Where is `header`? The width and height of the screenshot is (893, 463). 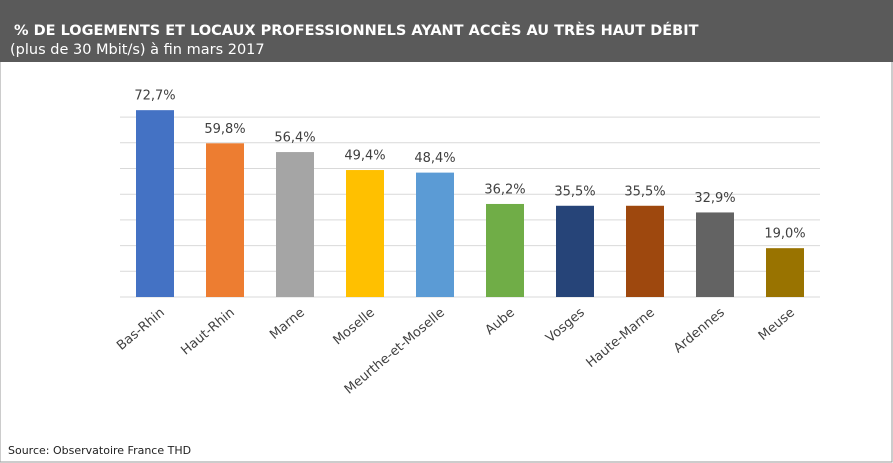 header is located at coordinates (446, 31).